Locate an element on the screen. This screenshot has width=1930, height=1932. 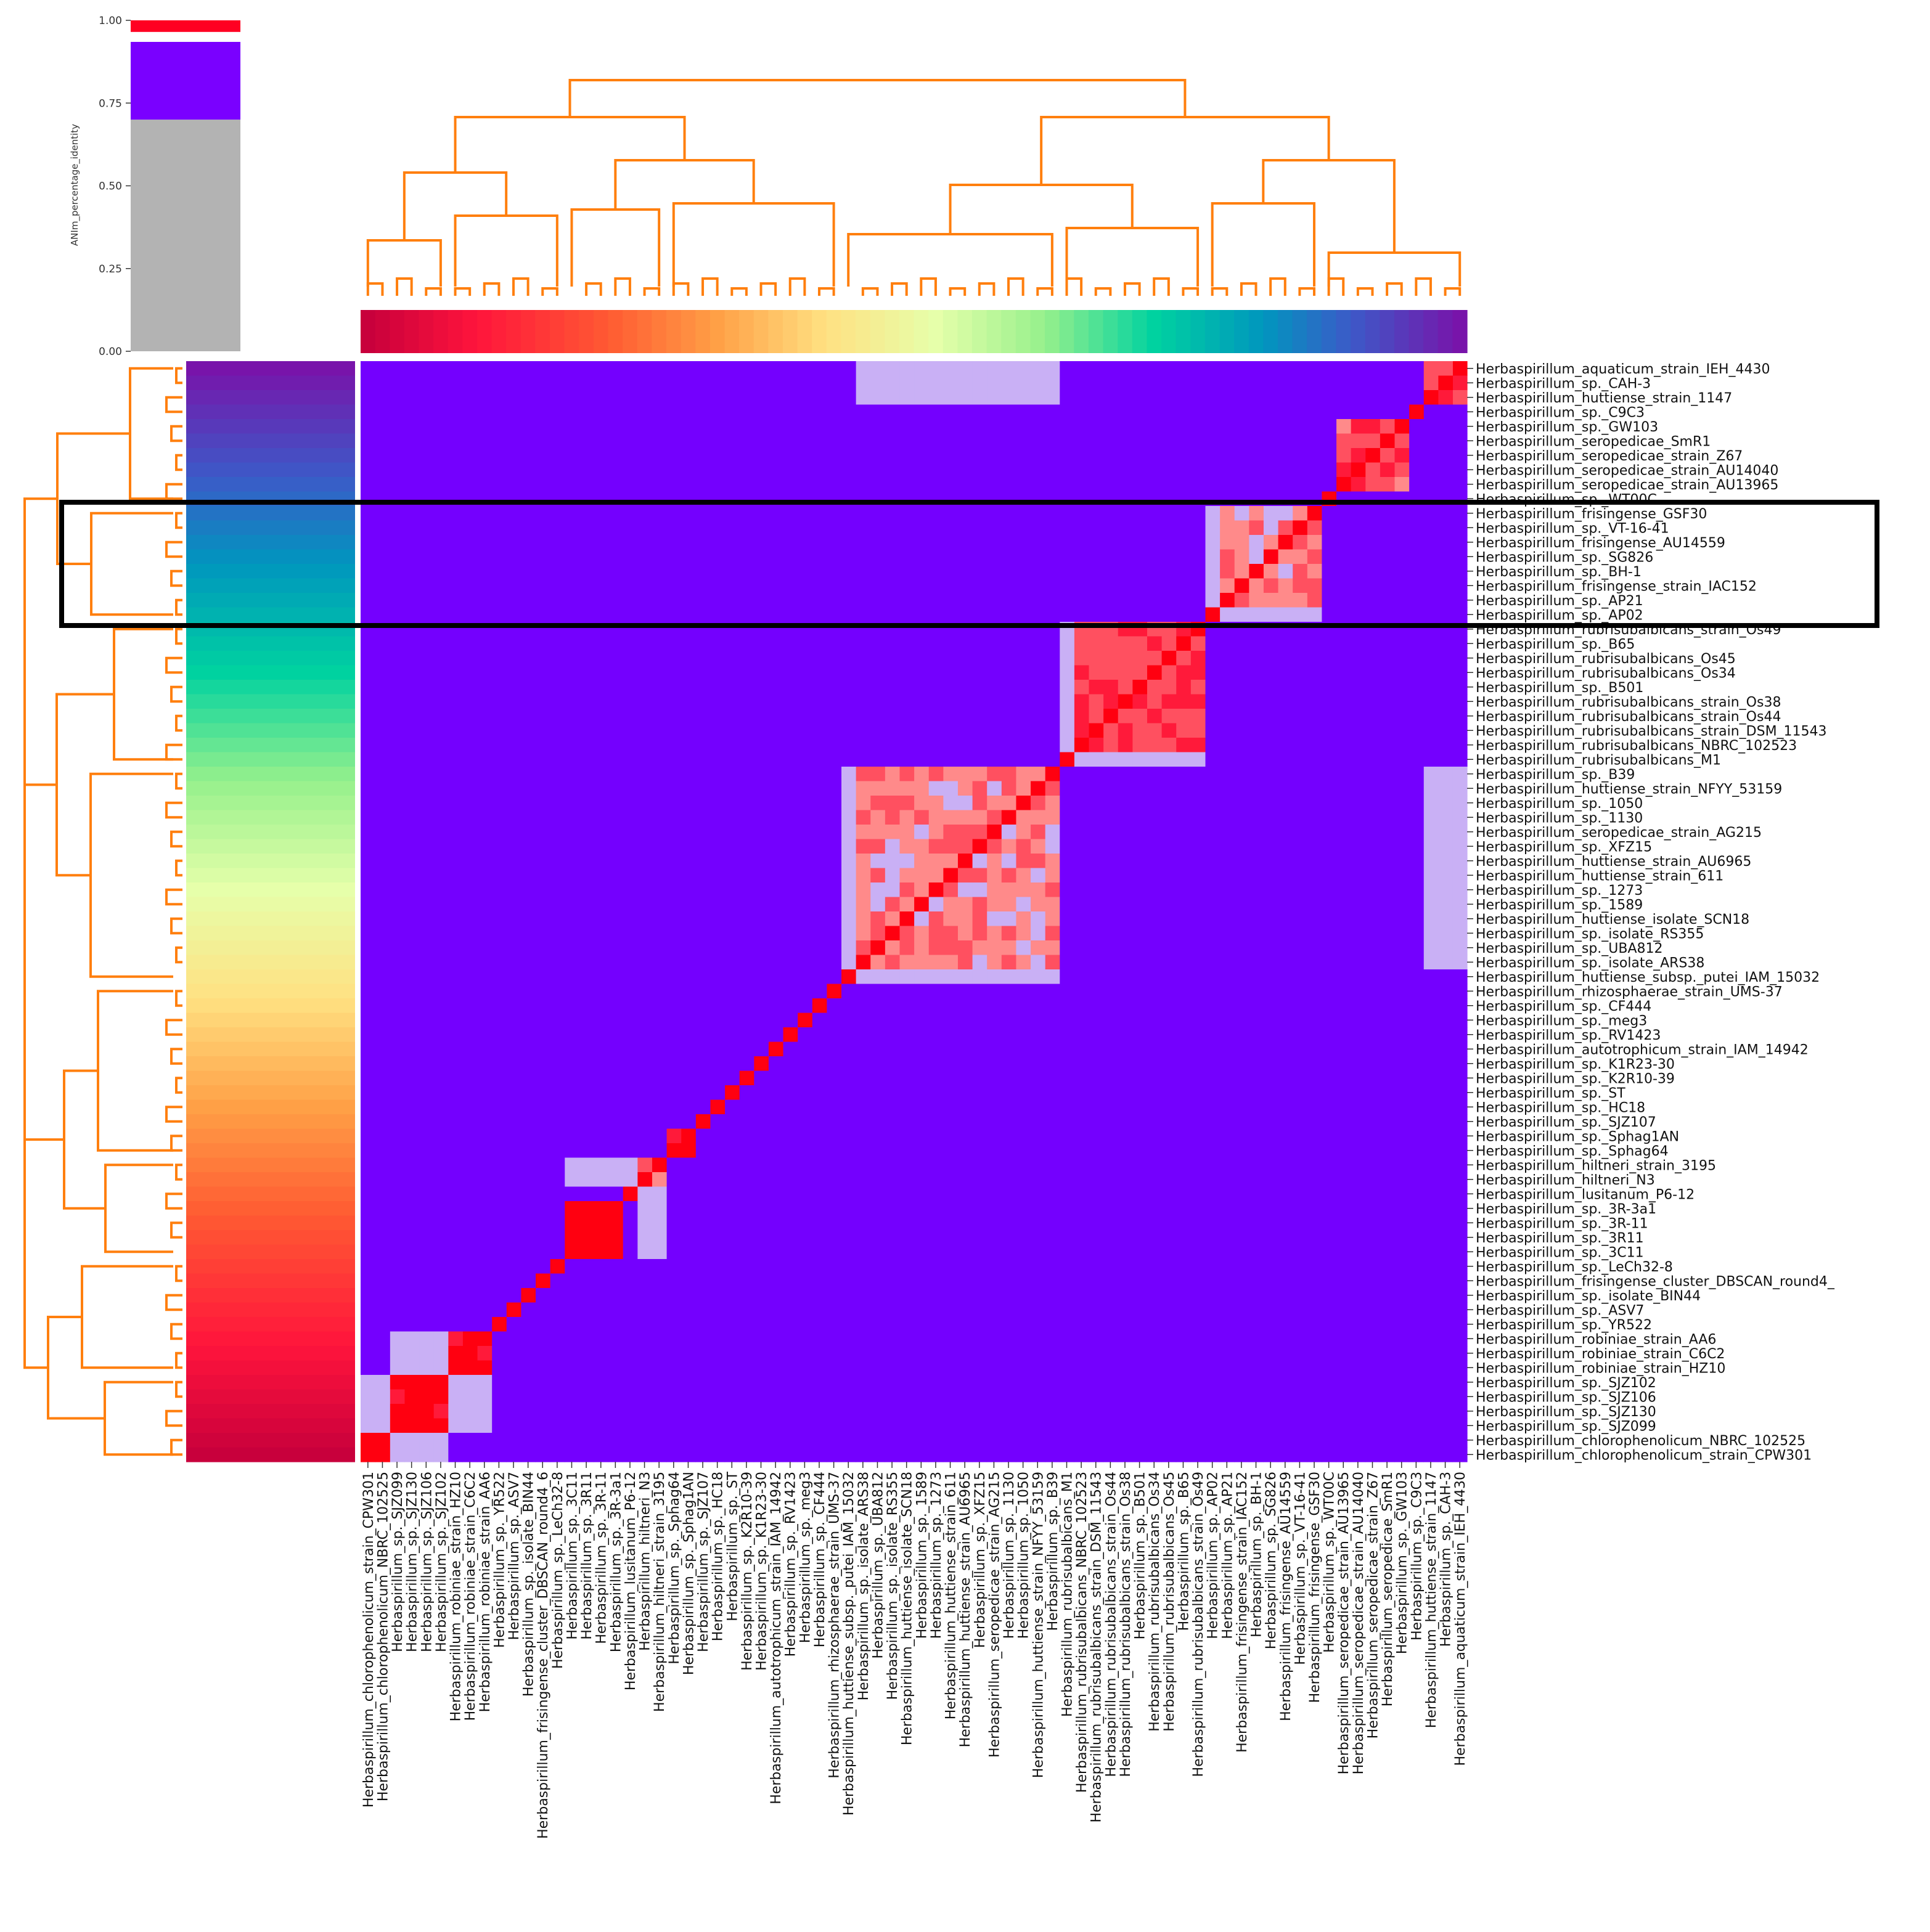
top-strip-cell is located at coordinates (412, 331).